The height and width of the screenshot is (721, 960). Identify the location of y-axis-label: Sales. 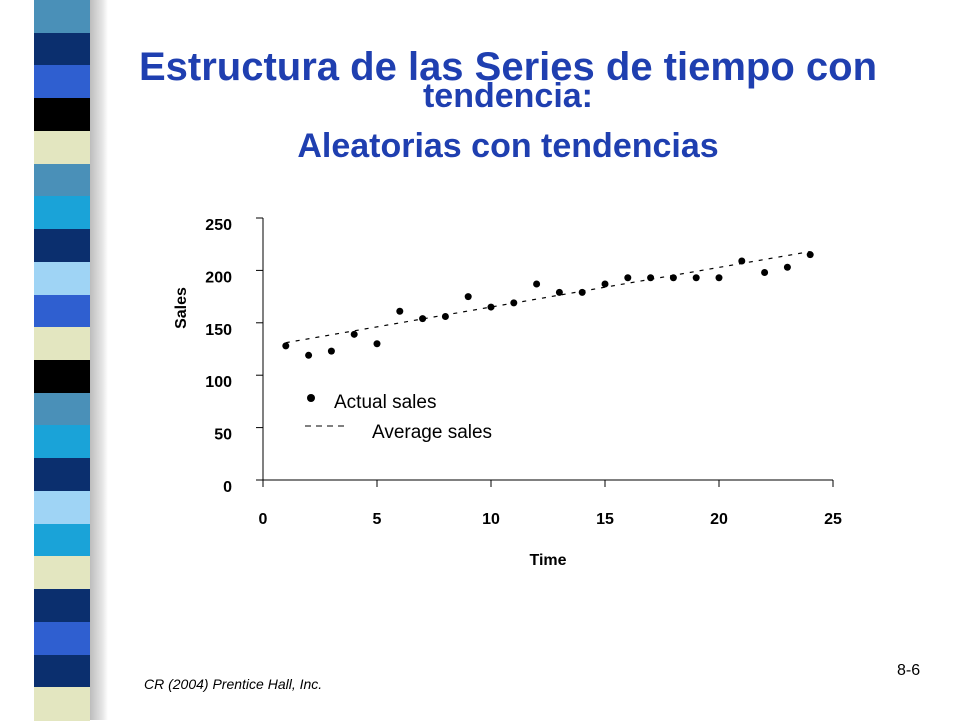
(181, 308).